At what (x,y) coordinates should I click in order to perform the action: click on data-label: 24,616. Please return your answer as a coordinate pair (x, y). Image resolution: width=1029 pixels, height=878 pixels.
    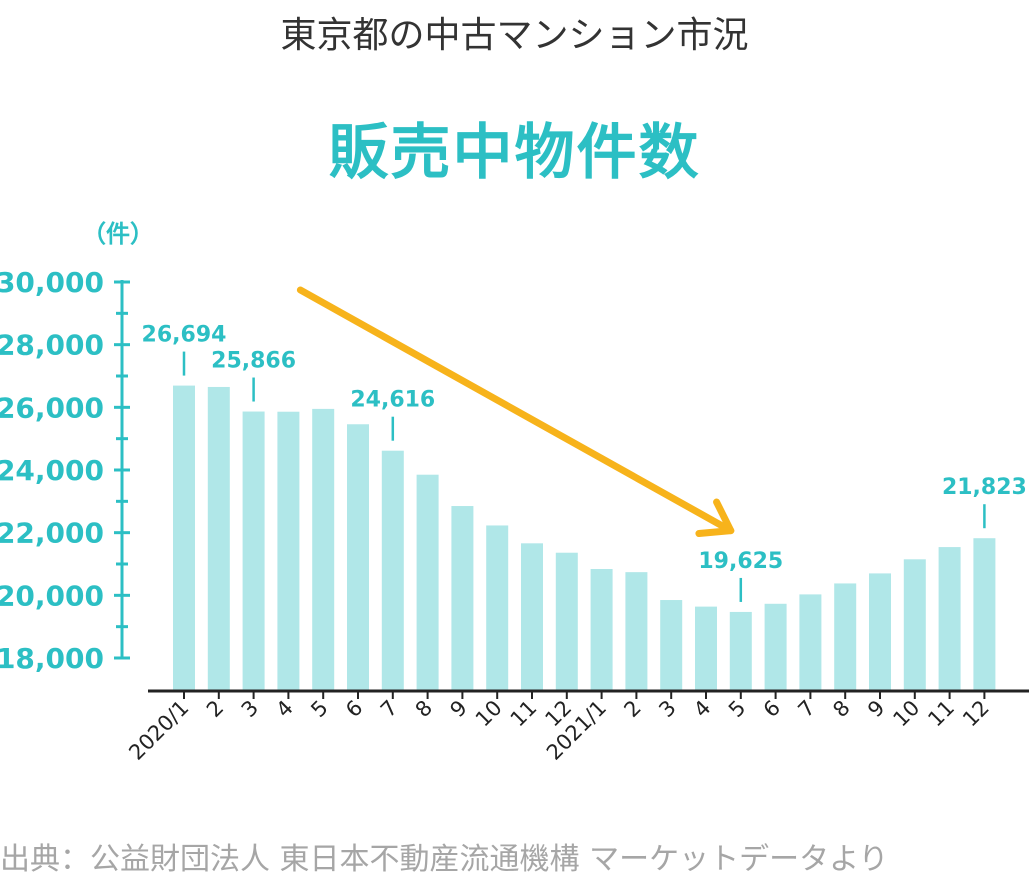
    Looking at the image, I should click on (392, 400).